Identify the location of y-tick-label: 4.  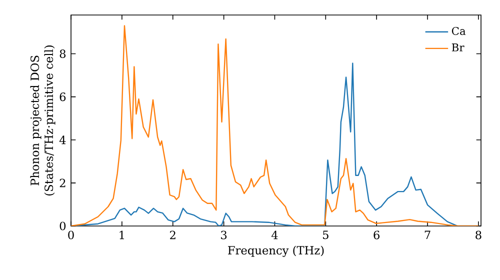
(62, 140).